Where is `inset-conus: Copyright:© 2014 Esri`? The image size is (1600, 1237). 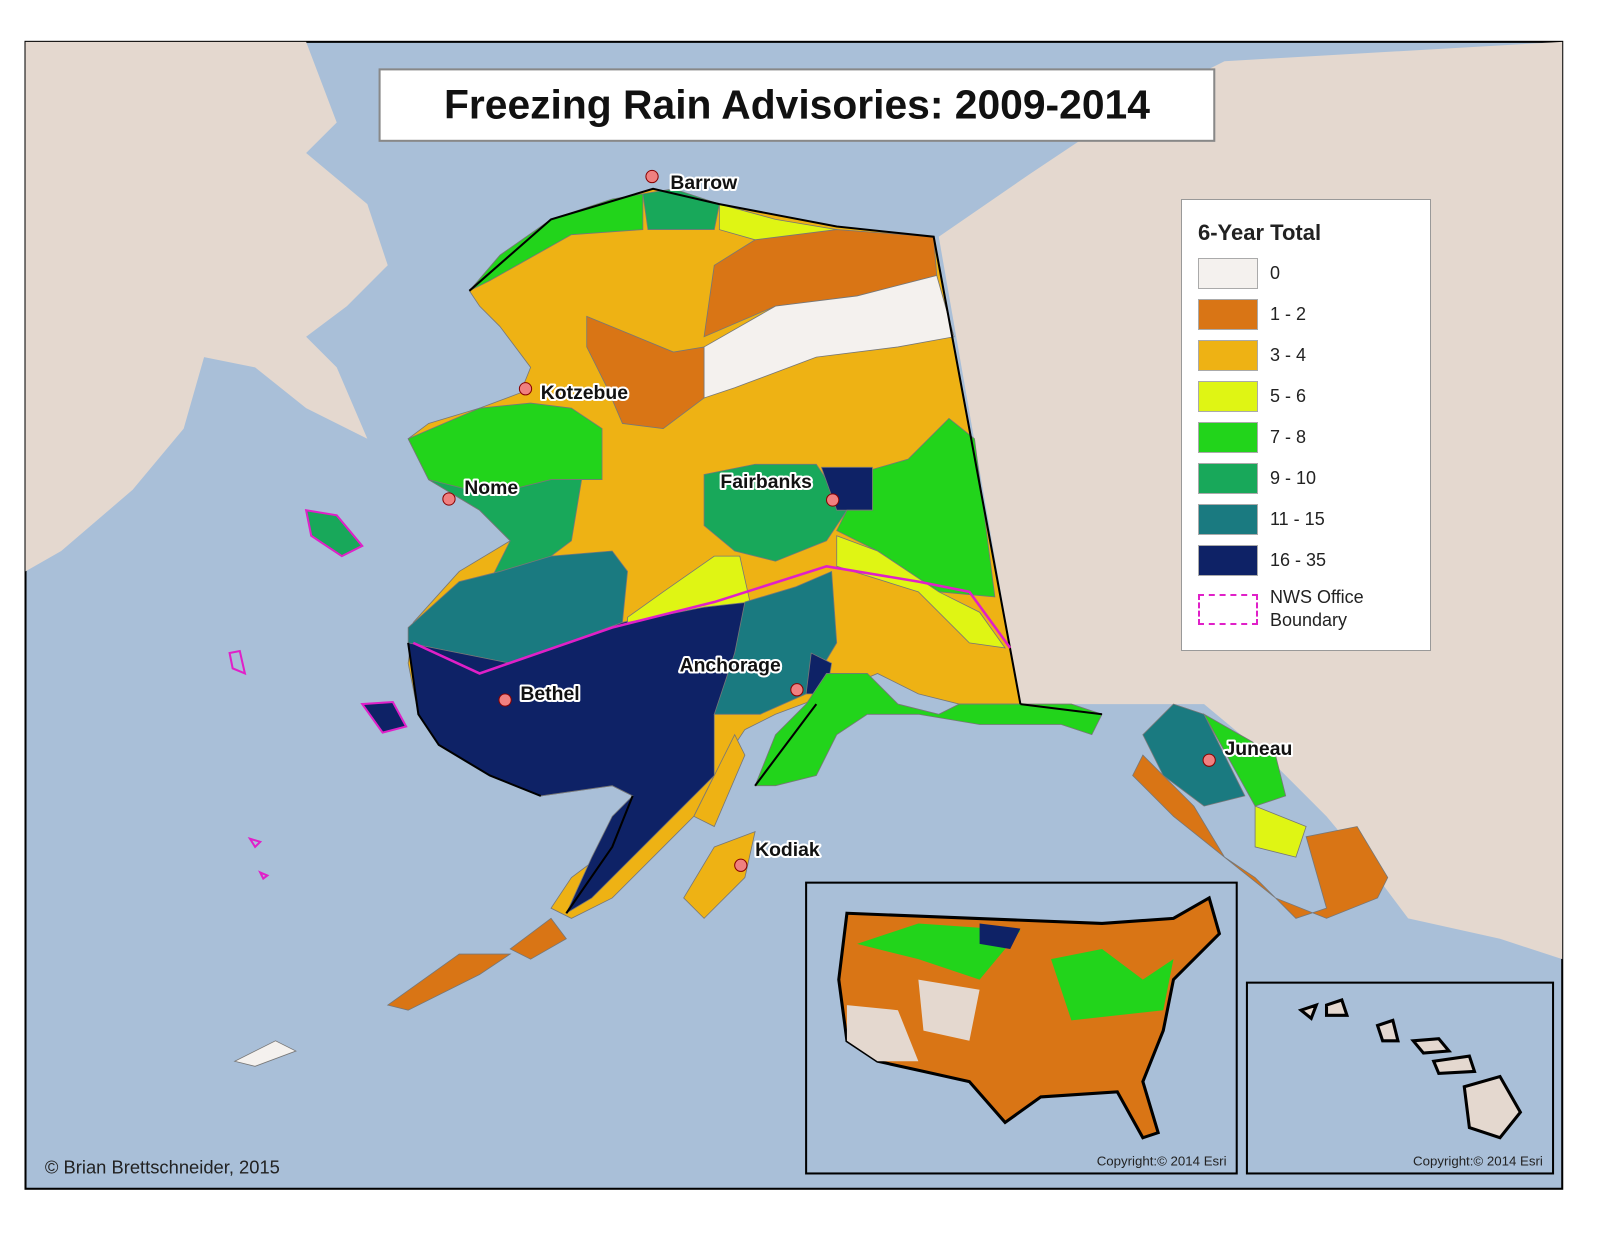 inset-conus: Copyright:© 2014 Esri is located at coordinates (1021, 1028).